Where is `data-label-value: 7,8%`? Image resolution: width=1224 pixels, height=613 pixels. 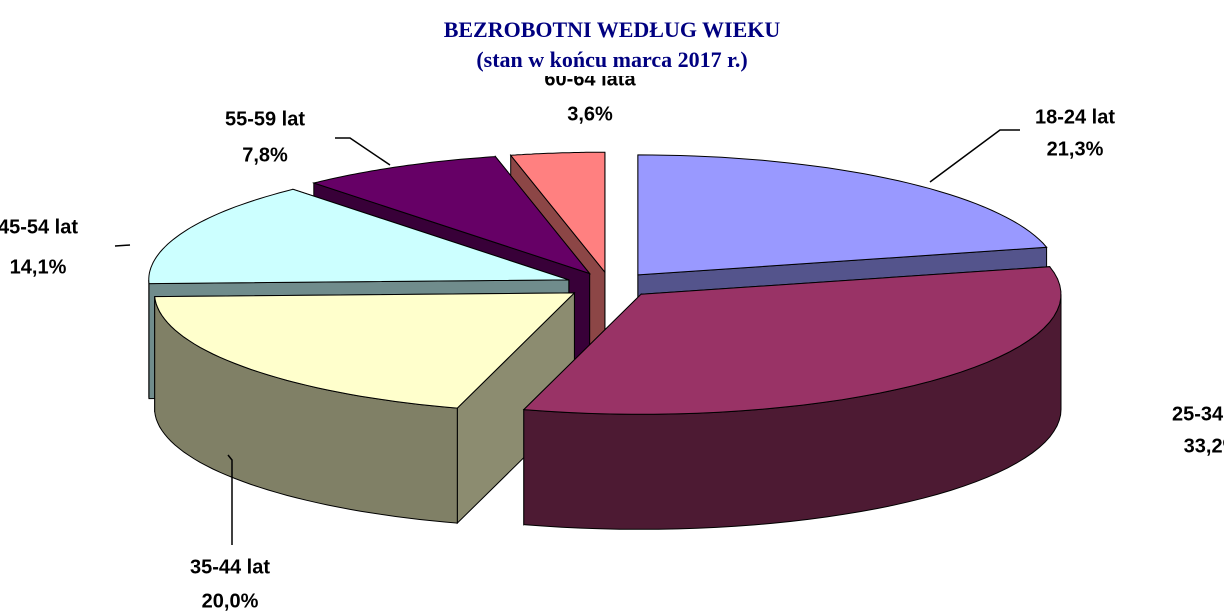
data-label-value: 7,8% is located at coordinates (265, 155).